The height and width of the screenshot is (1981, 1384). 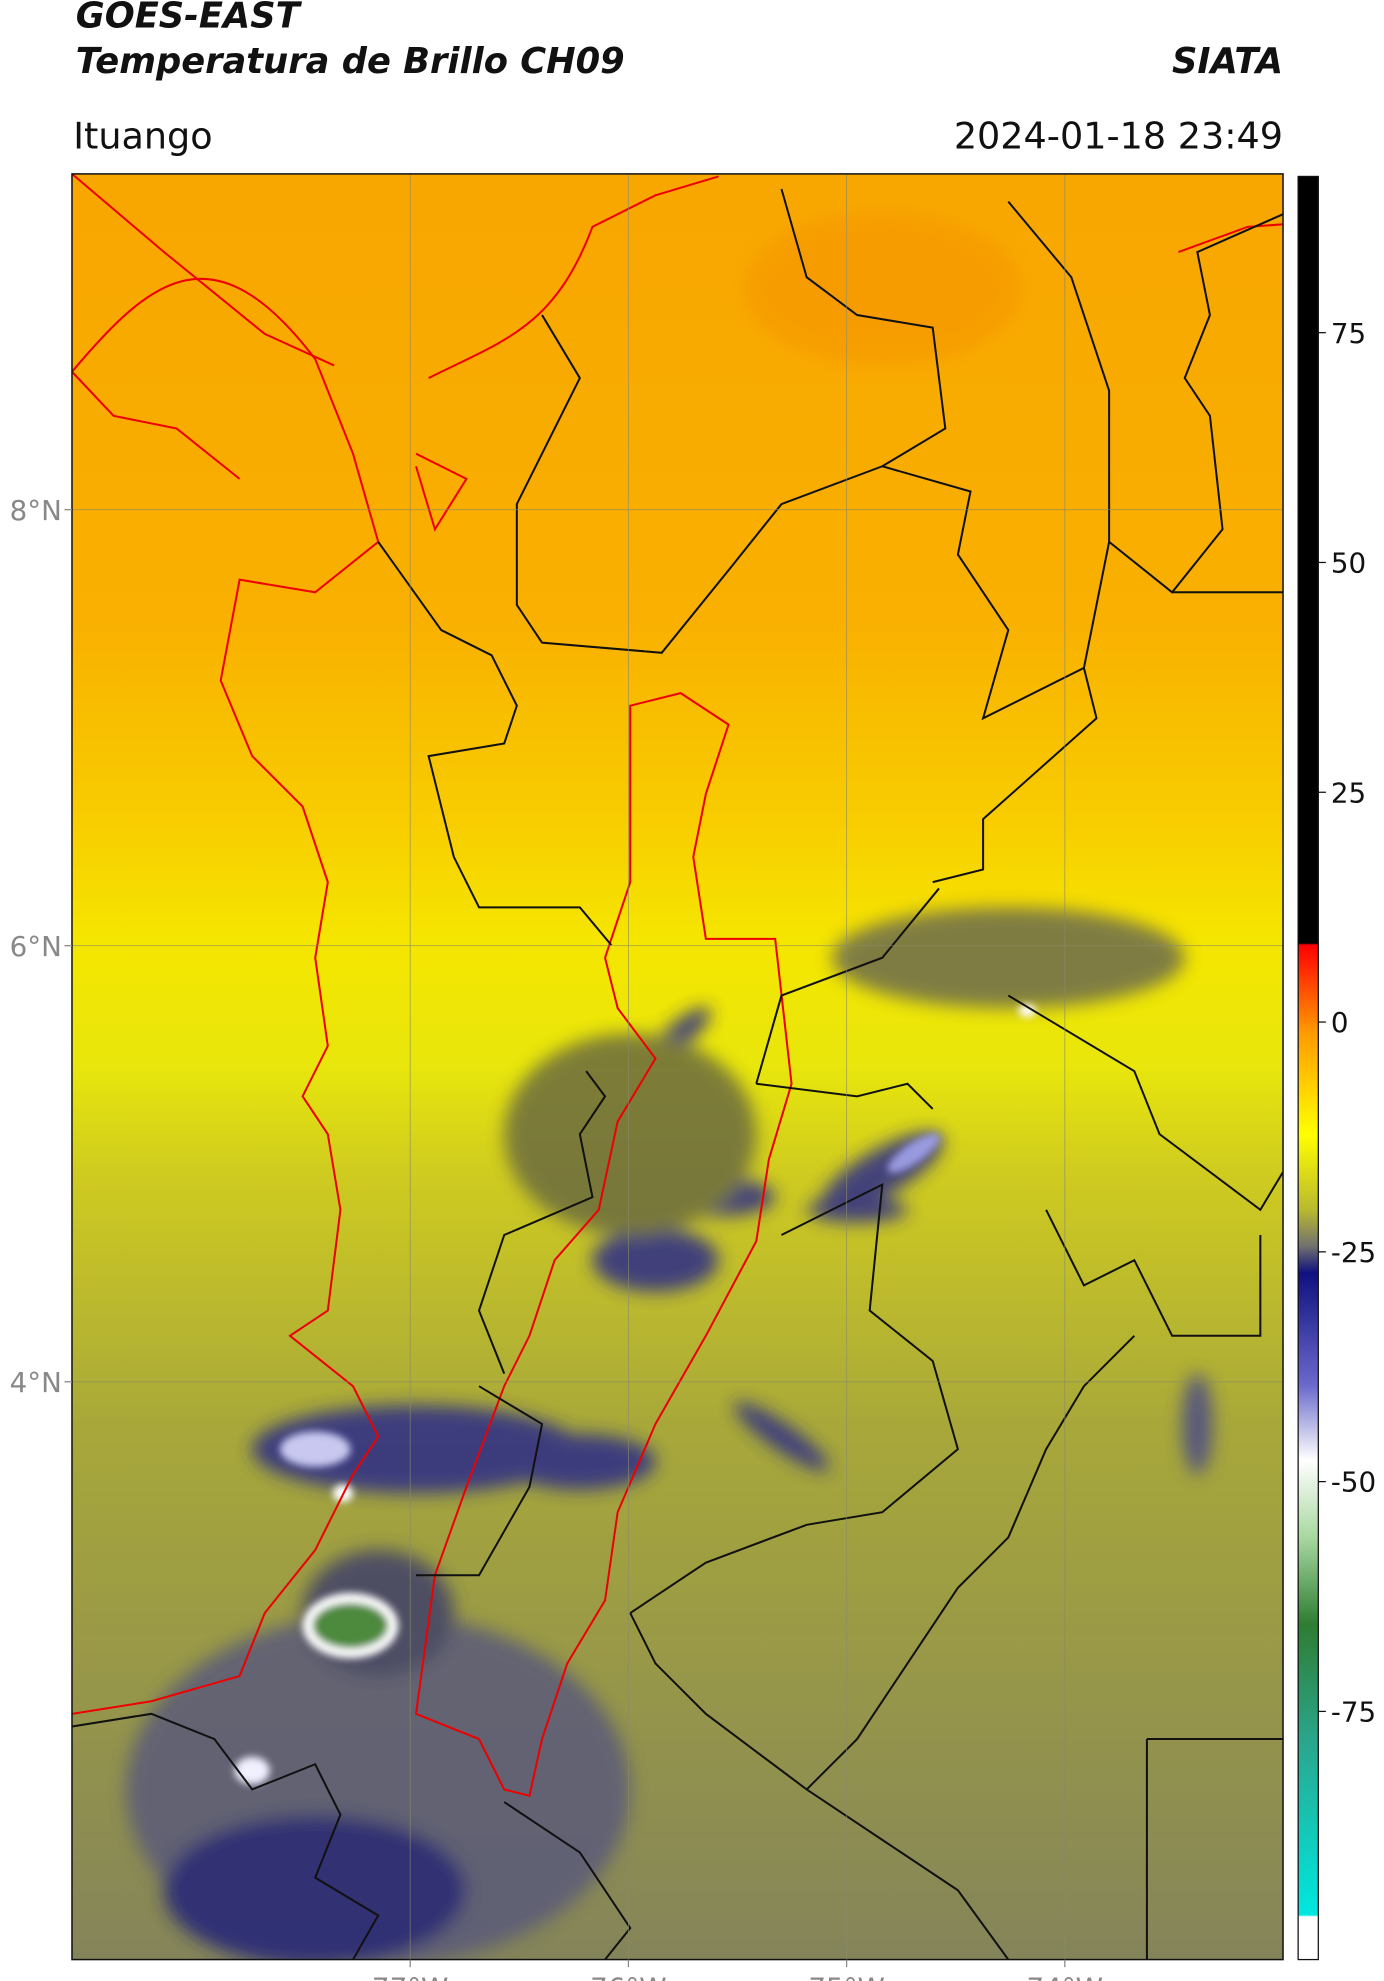 I want to click on colorbar-tick-label: 75, so click(x=1348, y=333).